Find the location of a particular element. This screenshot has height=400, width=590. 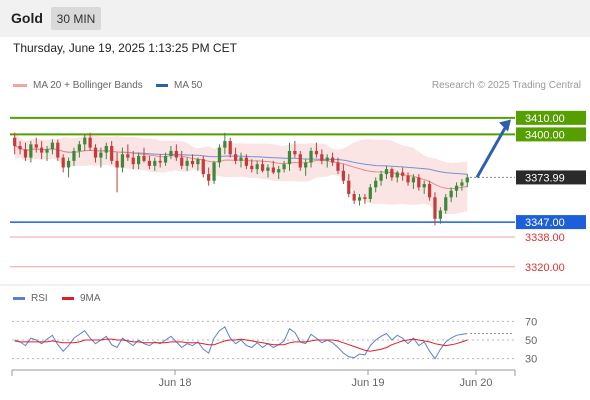

level-label-current: 3373.99 is located at coordinates (551, 177).